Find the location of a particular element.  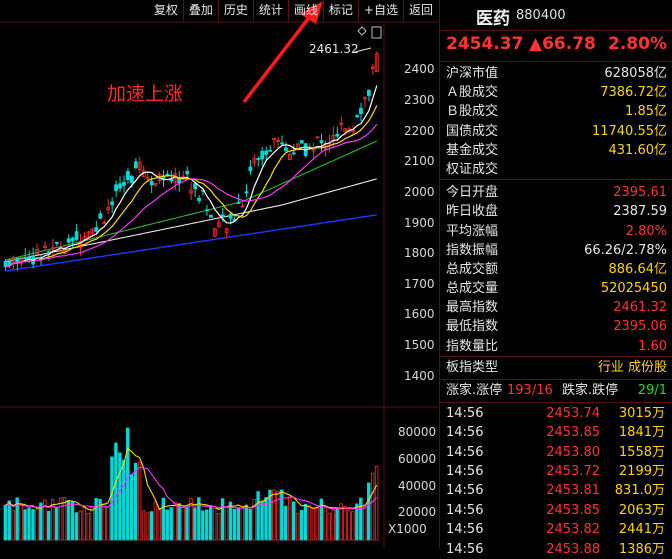

ma-20-line is located at coordinates (191, 196).